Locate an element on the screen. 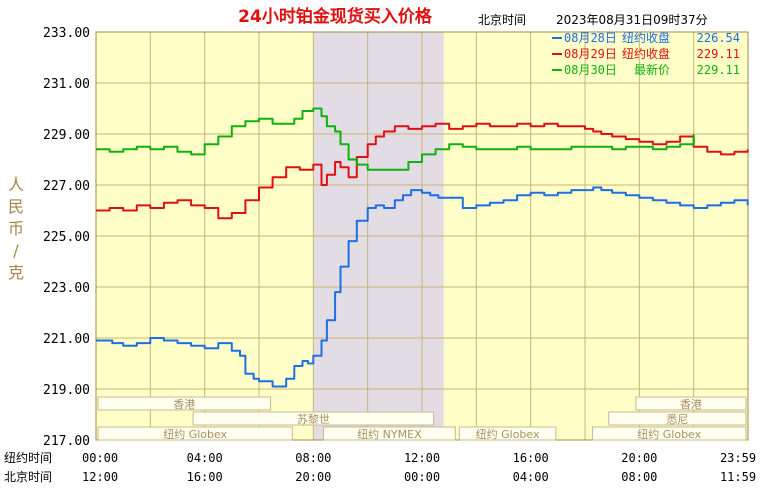  legend-date: 08月30日 is located at coordinates (590, 70).